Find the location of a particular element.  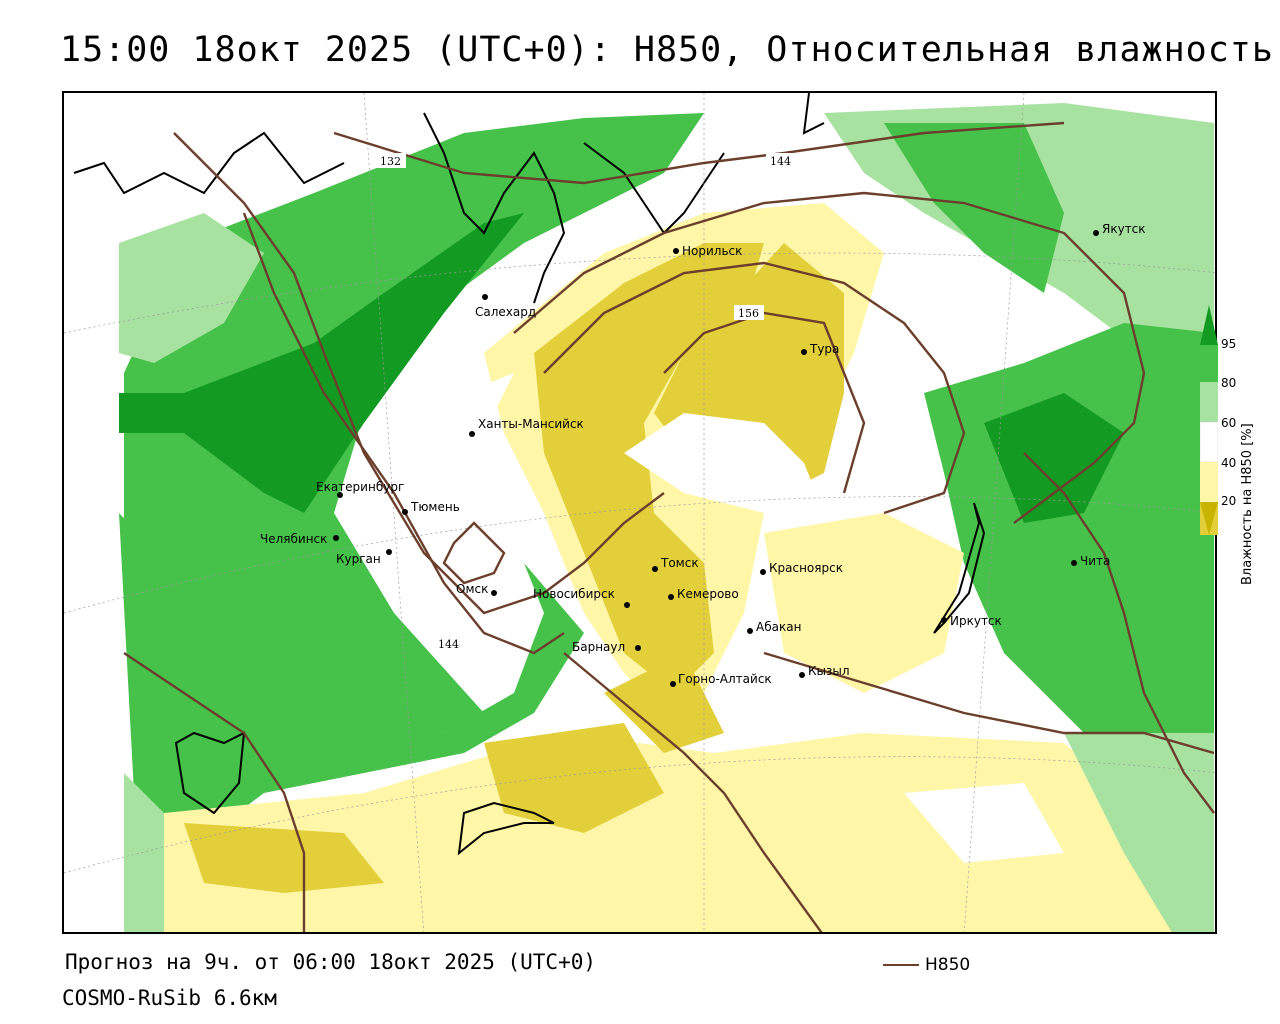

svg-text: Тюмень is located at coordinates (435, 507).